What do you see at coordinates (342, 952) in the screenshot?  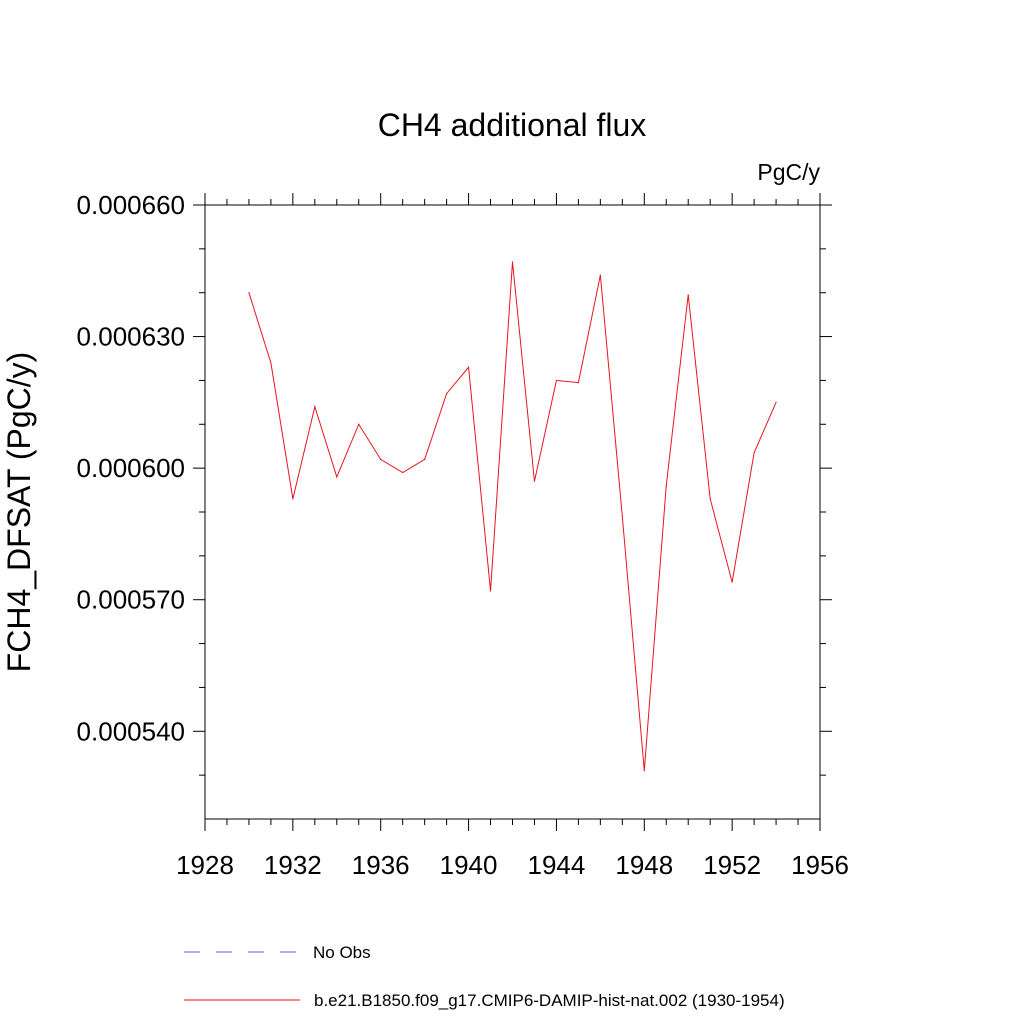 I see `legend-label: No Obs` at bounding box center [342, 952].